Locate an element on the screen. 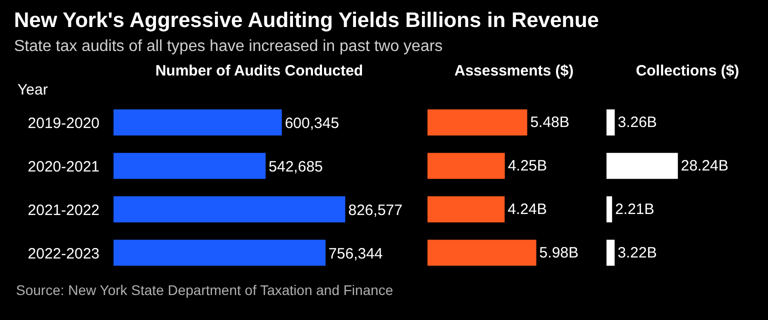 The image size is (768, 320). data-label: 756,344 is located at coordinates (355, 253).